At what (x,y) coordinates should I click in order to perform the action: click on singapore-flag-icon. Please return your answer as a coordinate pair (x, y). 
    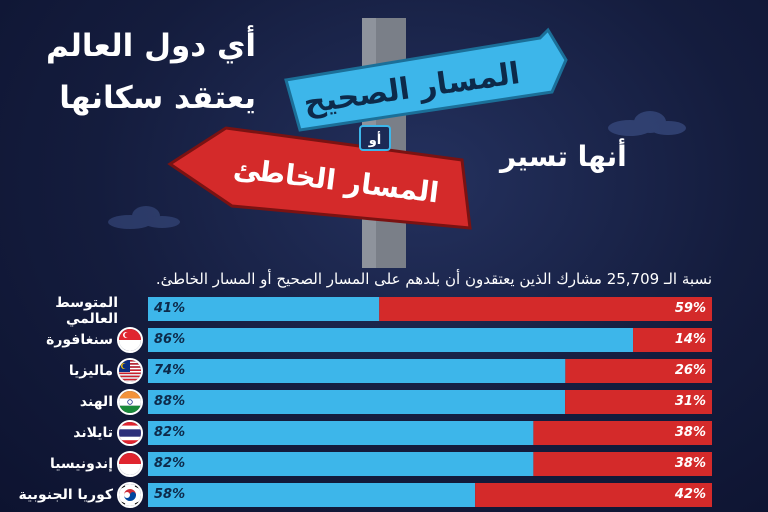
    Looking at the image, I should click on (130, 340).